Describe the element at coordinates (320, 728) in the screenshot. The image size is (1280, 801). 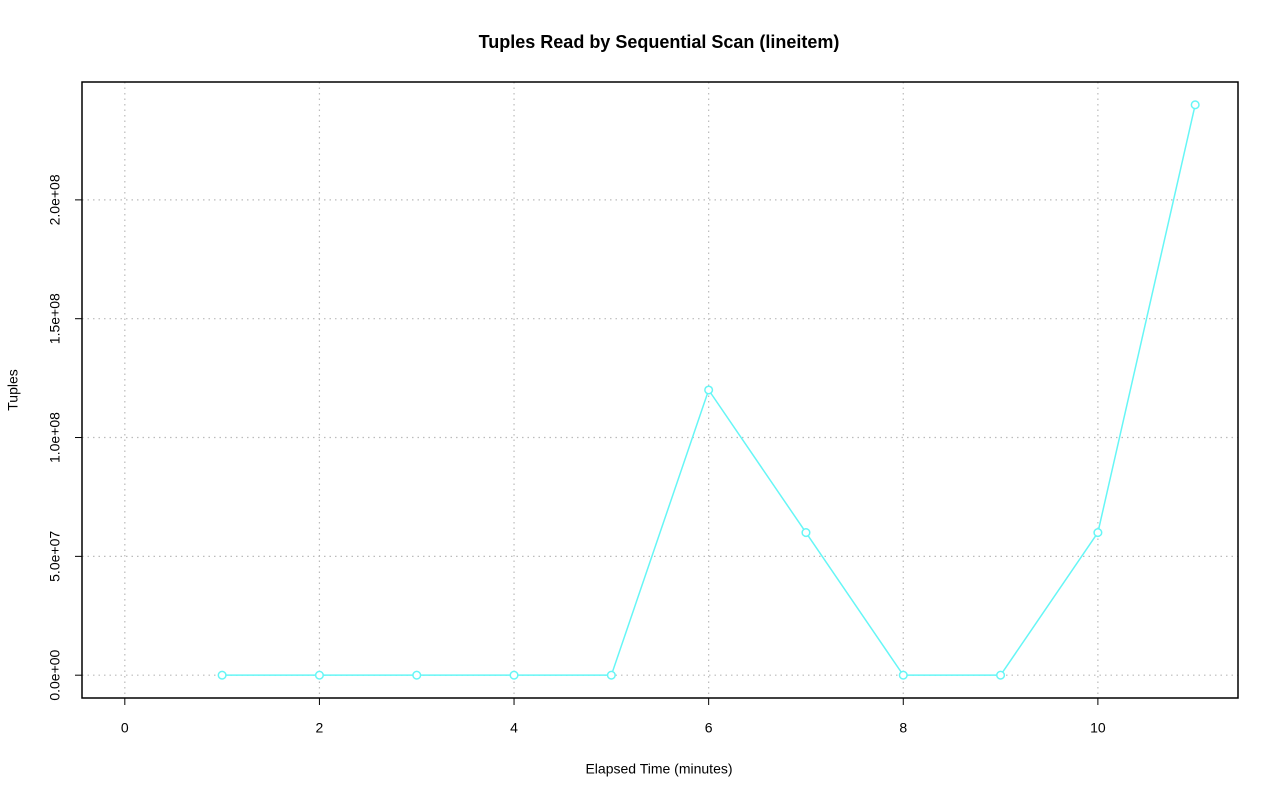
I see `x-tick-label: 2` at that location.